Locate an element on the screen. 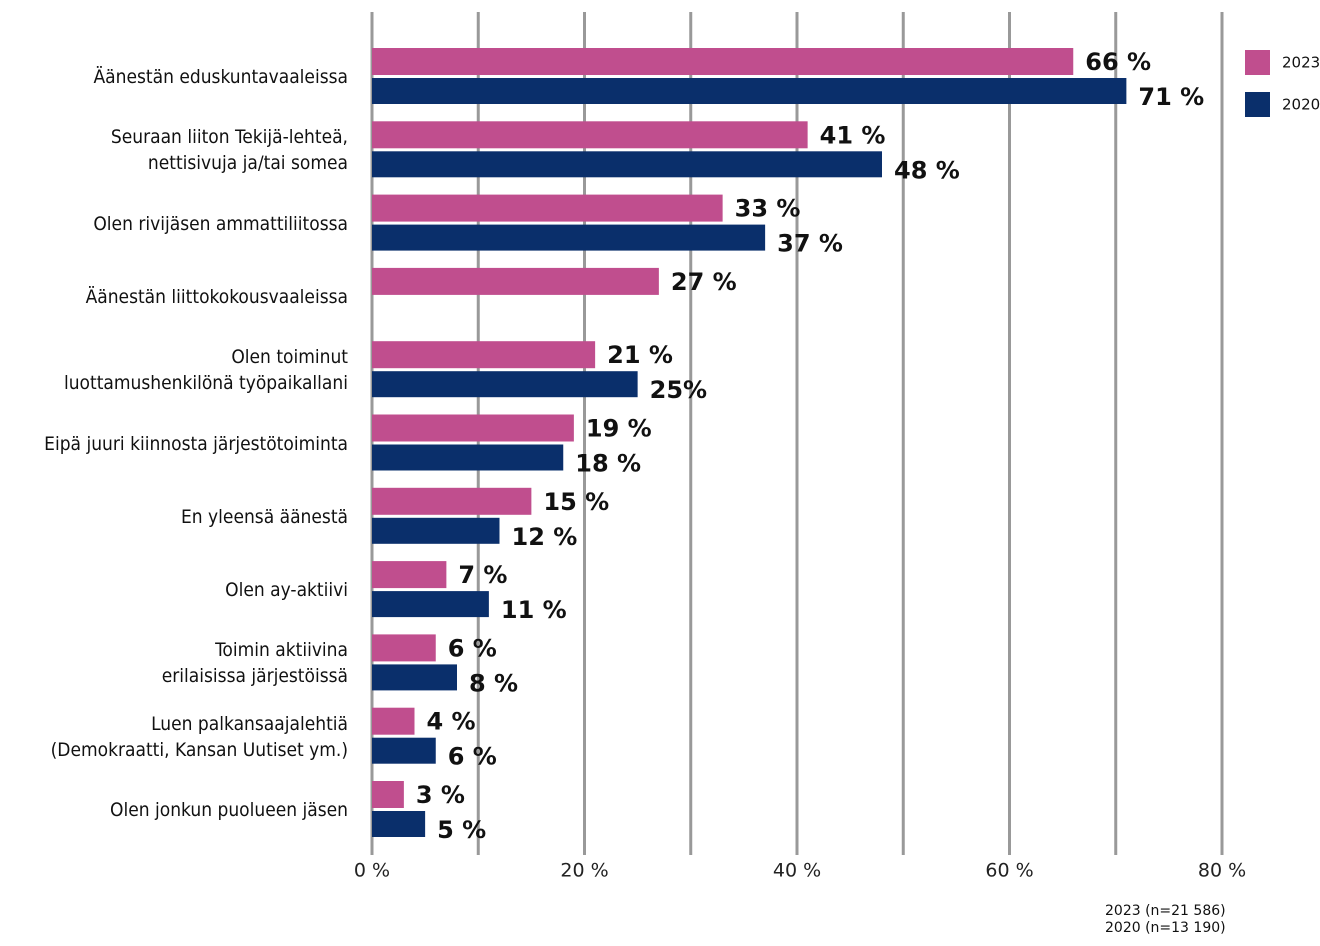 The width and height of the screenshot is (1320, 946). x-tick-label: 80 % is located at coordinates (1222, 871).